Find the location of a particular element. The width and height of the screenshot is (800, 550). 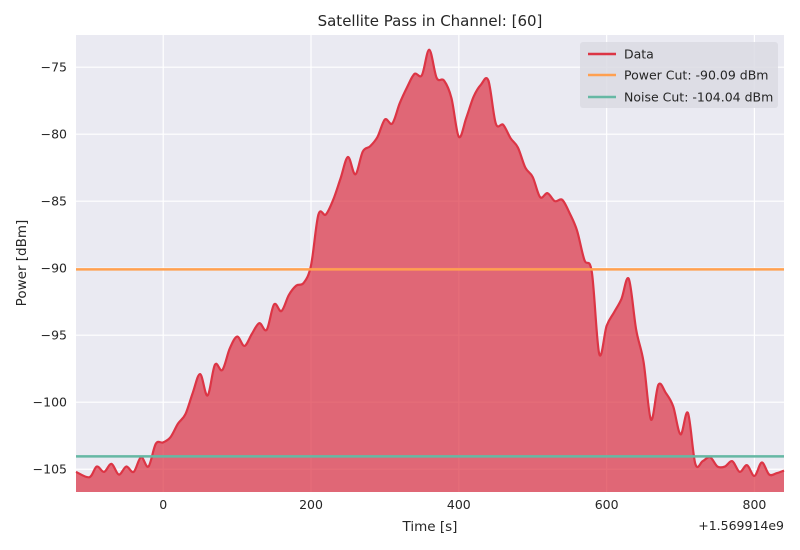

y-tick-label: −100 is located at coordinates (50, 402).